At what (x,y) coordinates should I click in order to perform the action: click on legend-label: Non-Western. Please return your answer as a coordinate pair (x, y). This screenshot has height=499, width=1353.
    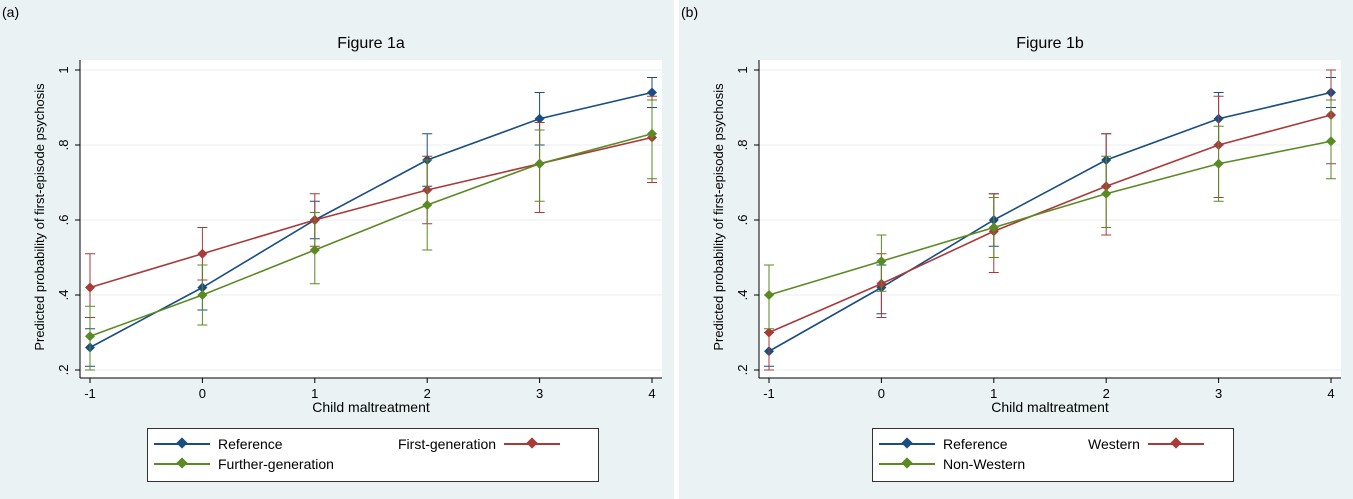
    Looking at the image, I should click on (984, 464).